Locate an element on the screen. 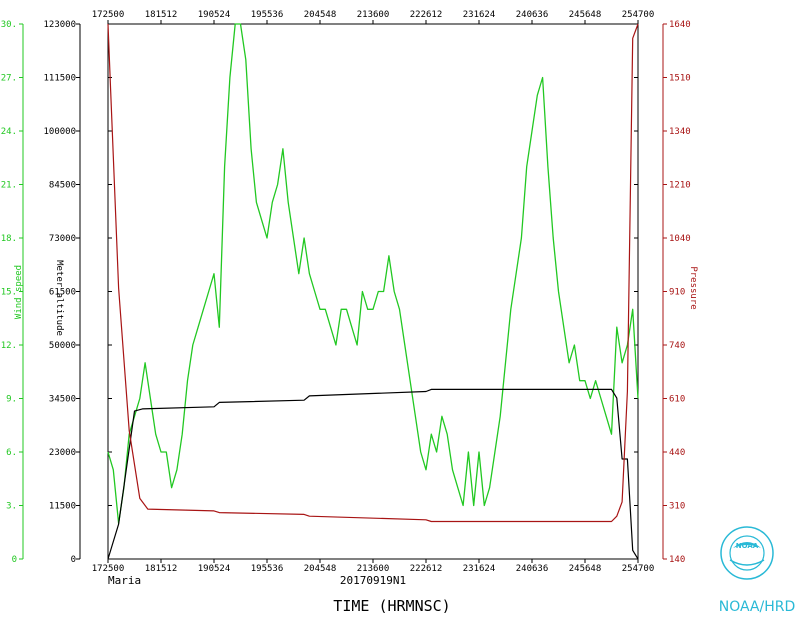 This screenshot has height=640, width=800. x-tick-label-top: 181512 is located at coordinates (161, 15).